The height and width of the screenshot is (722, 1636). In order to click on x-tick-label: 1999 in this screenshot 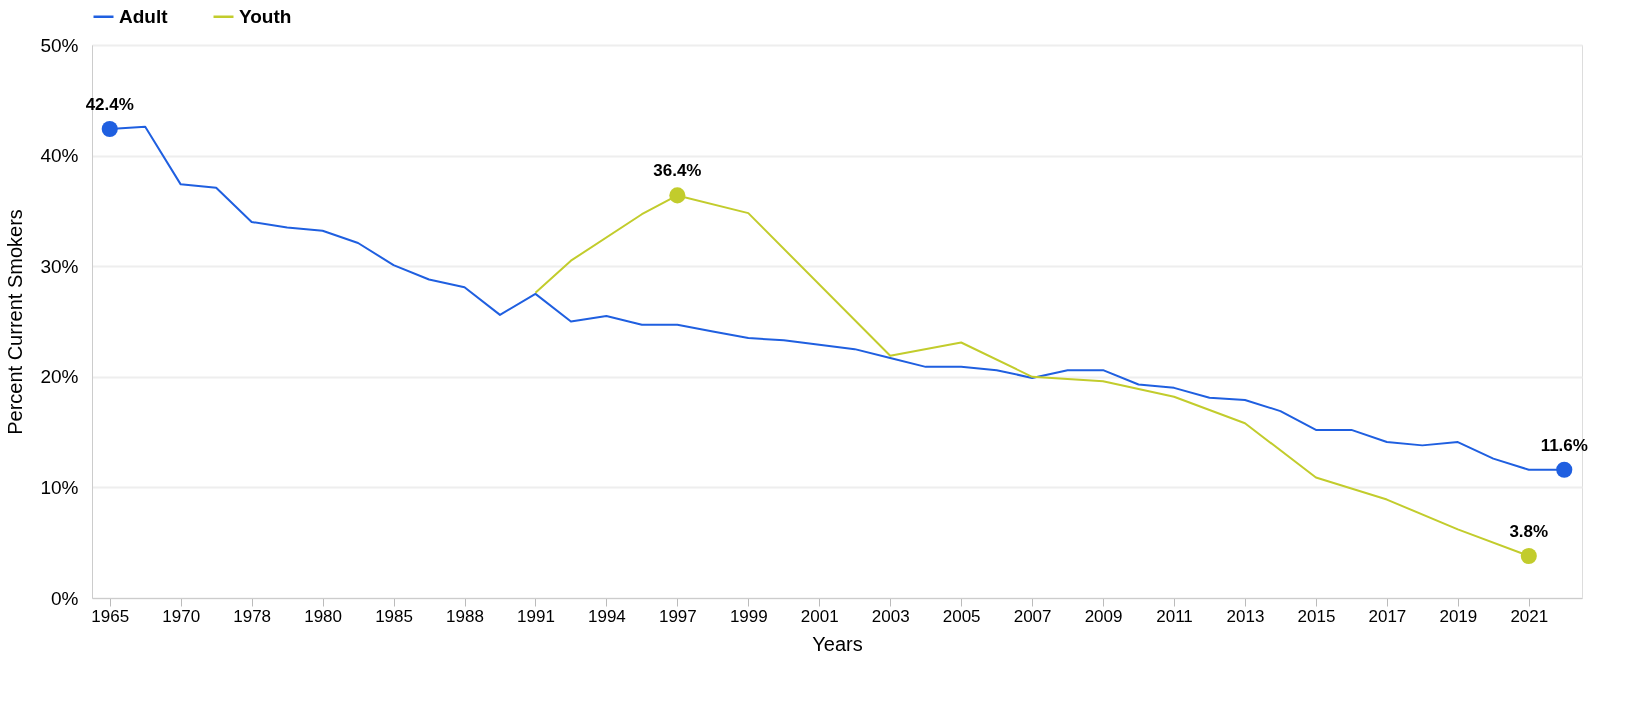, I will do `click(748, 616)`.